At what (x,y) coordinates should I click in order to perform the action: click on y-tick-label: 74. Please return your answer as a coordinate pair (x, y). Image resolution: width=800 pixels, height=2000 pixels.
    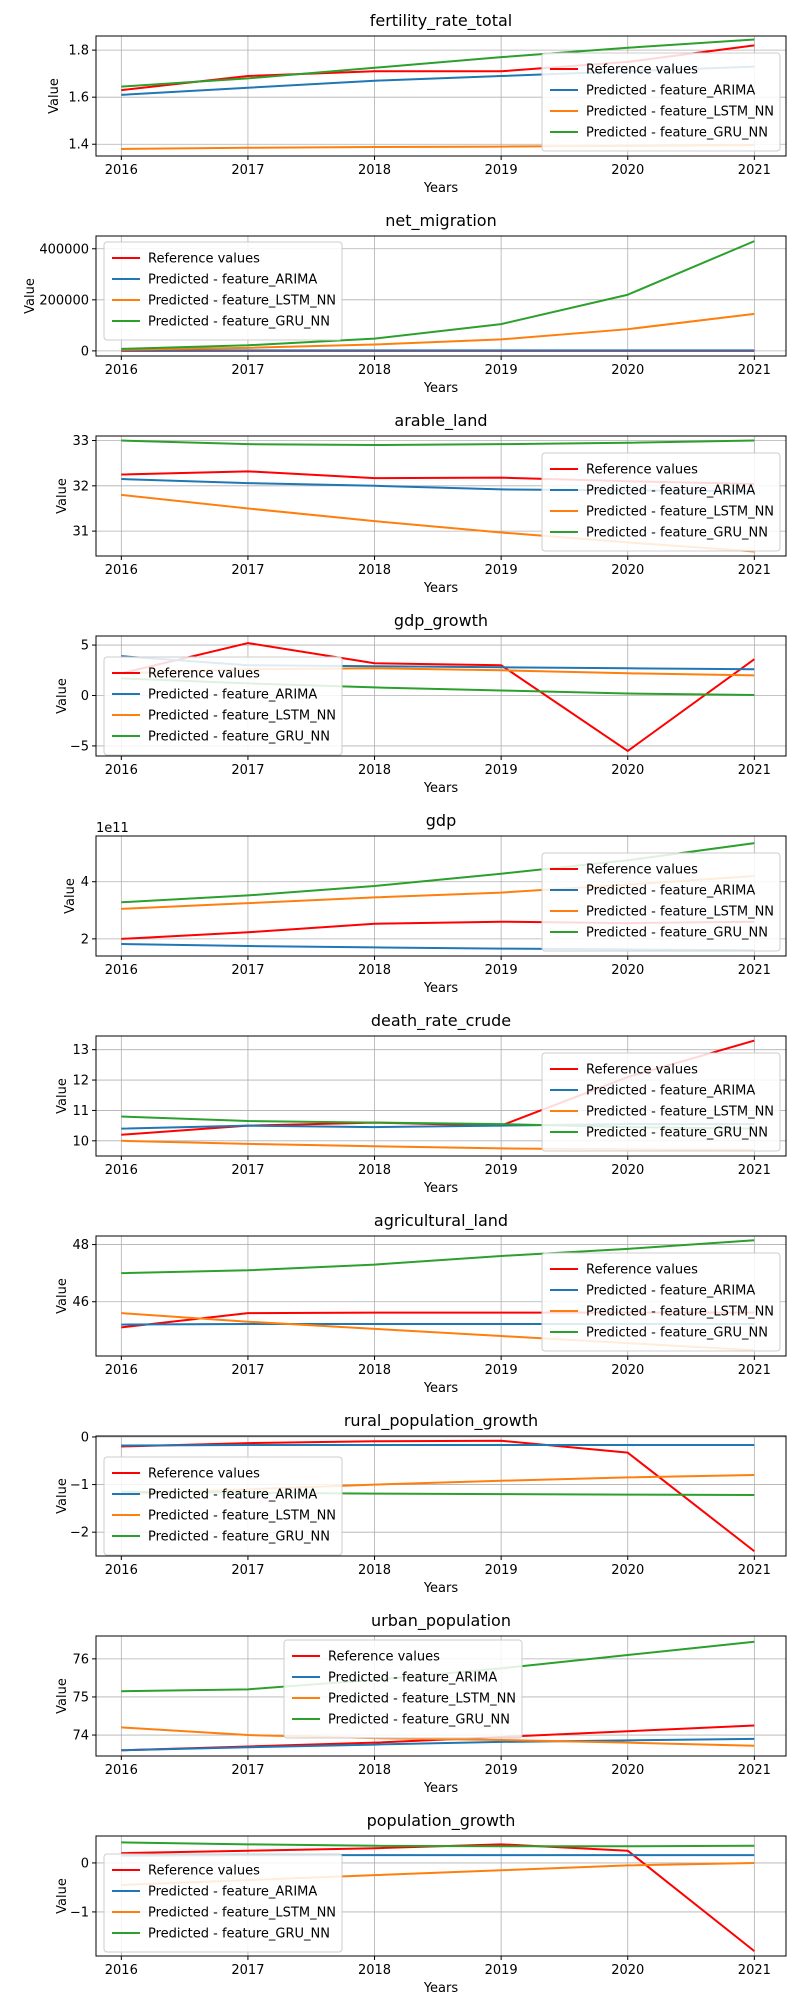
    Looking at the image, I should click on (80, 1736).